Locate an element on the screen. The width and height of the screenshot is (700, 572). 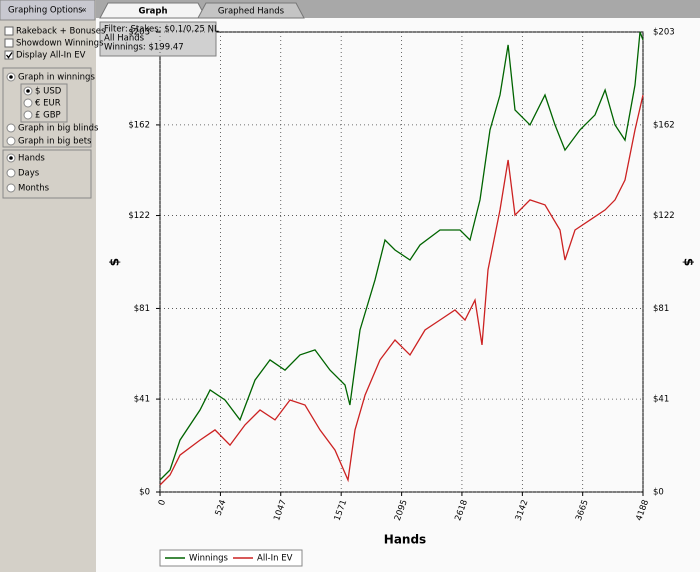
y-axis-title: $ is located at coordinates (115, 262).